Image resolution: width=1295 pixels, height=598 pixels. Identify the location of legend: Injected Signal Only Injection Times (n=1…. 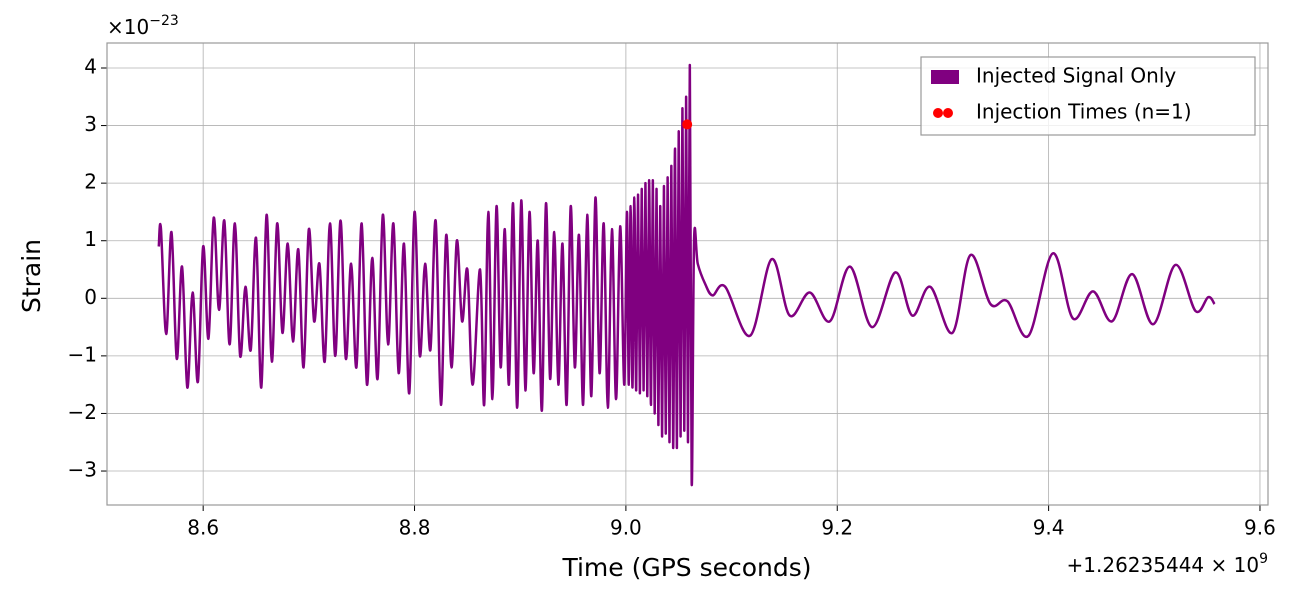
(1088, 96).